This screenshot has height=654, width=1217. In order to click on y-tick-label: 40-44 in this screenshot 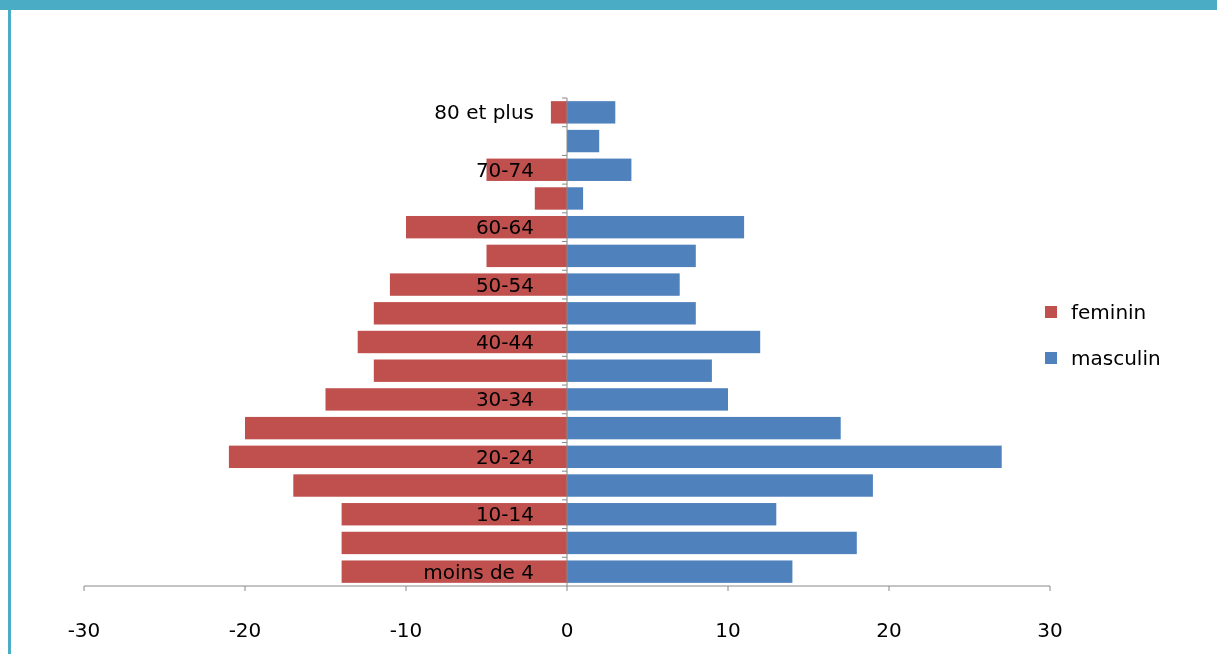, I will do `click(504, 342)`.